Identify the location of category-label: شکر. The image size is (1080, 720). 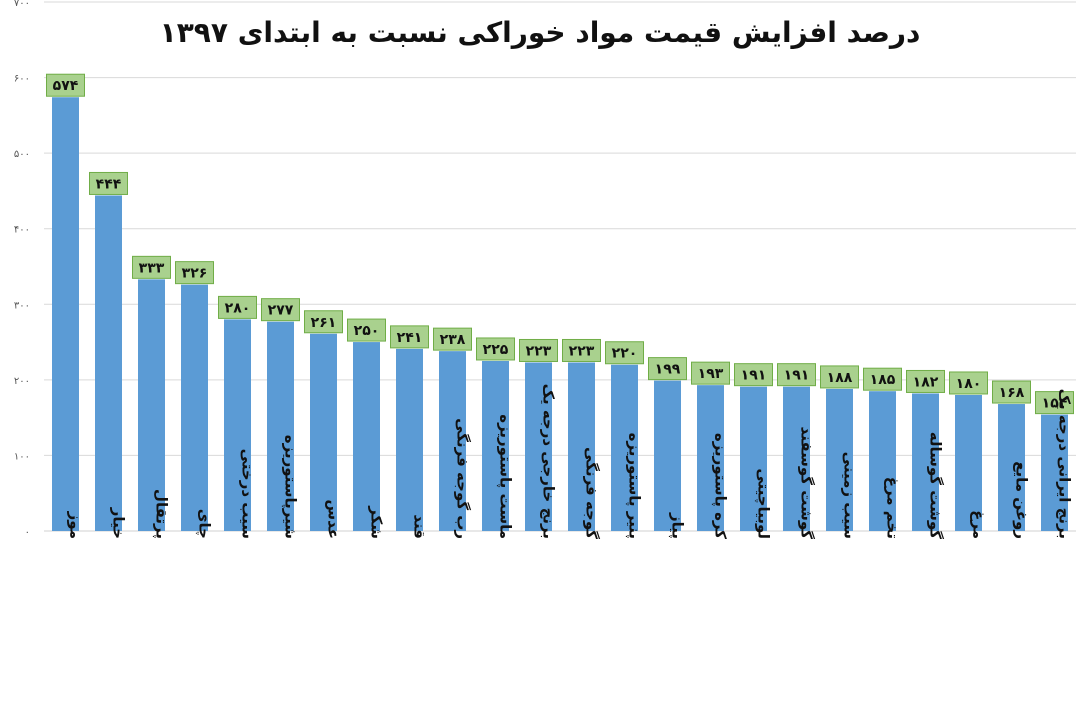
(377, 522).